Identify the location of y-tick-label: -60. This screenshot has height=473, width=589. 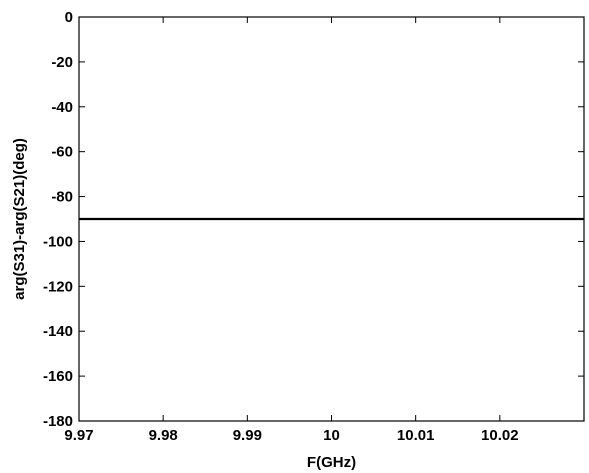
(62, 152).